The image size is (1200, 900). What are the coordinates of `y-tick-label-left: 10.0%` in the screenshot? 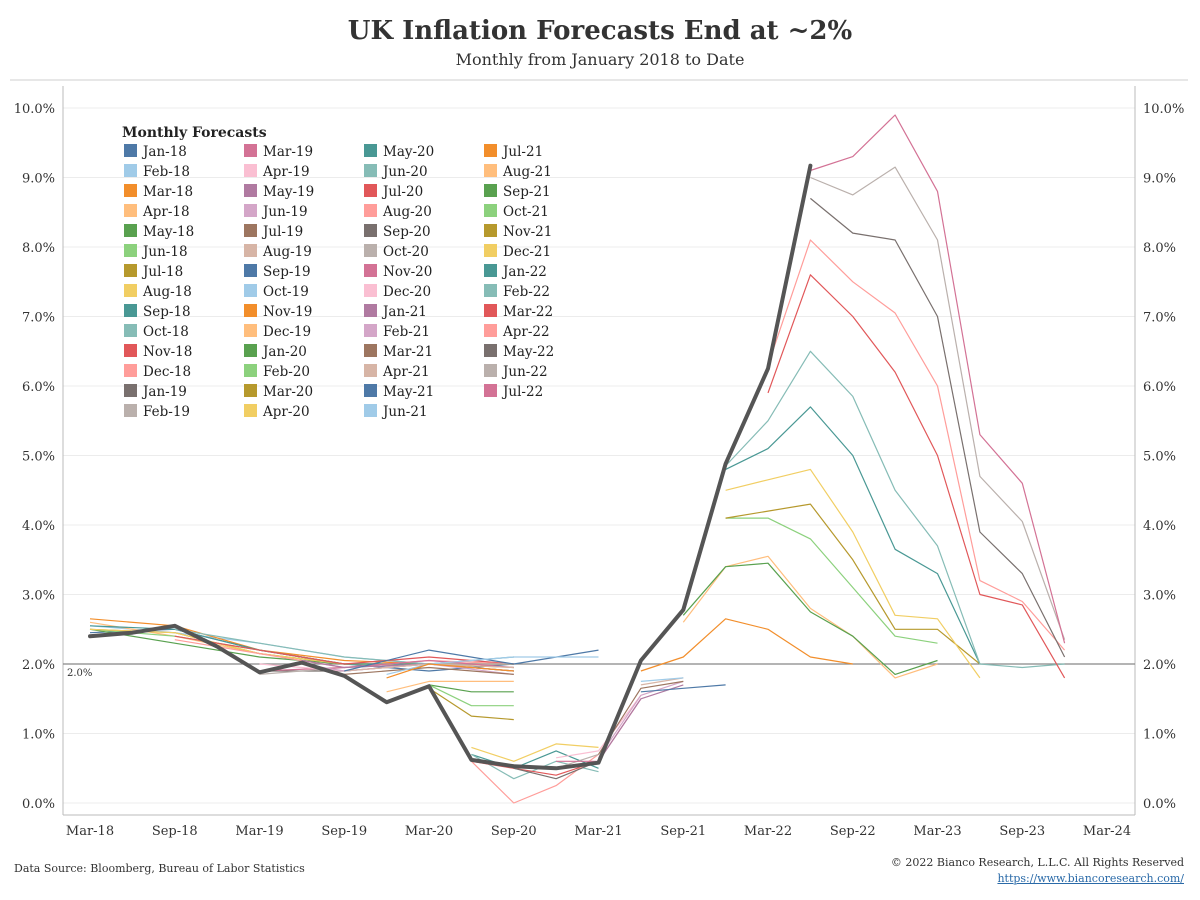 It's located at (34, 109).